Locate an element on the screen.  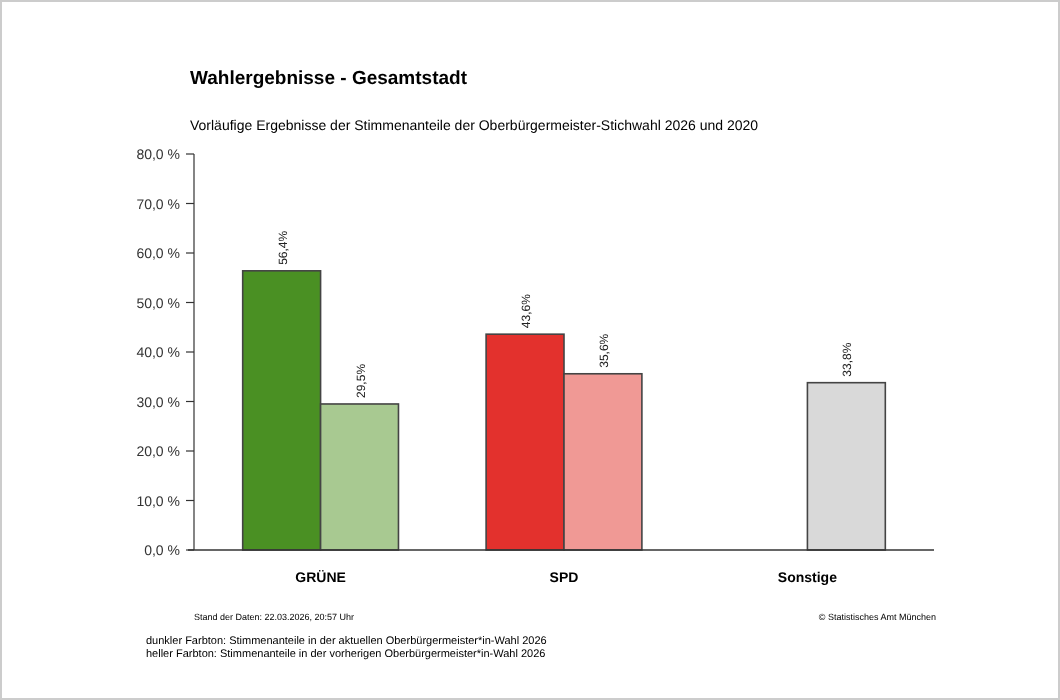
bar is located at coordinates (846, 466).